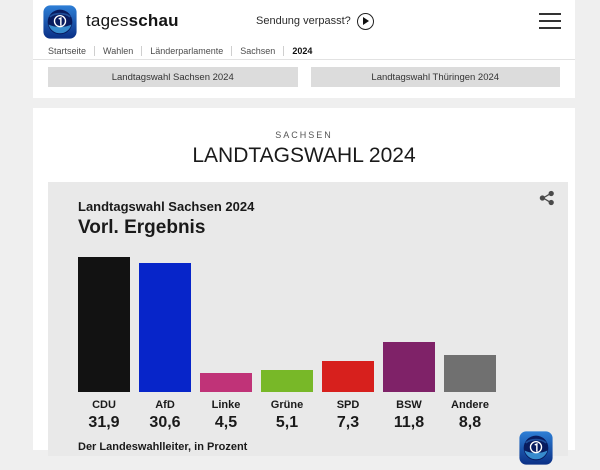  I want to click on bar-label: SPD, so click(348, 405).